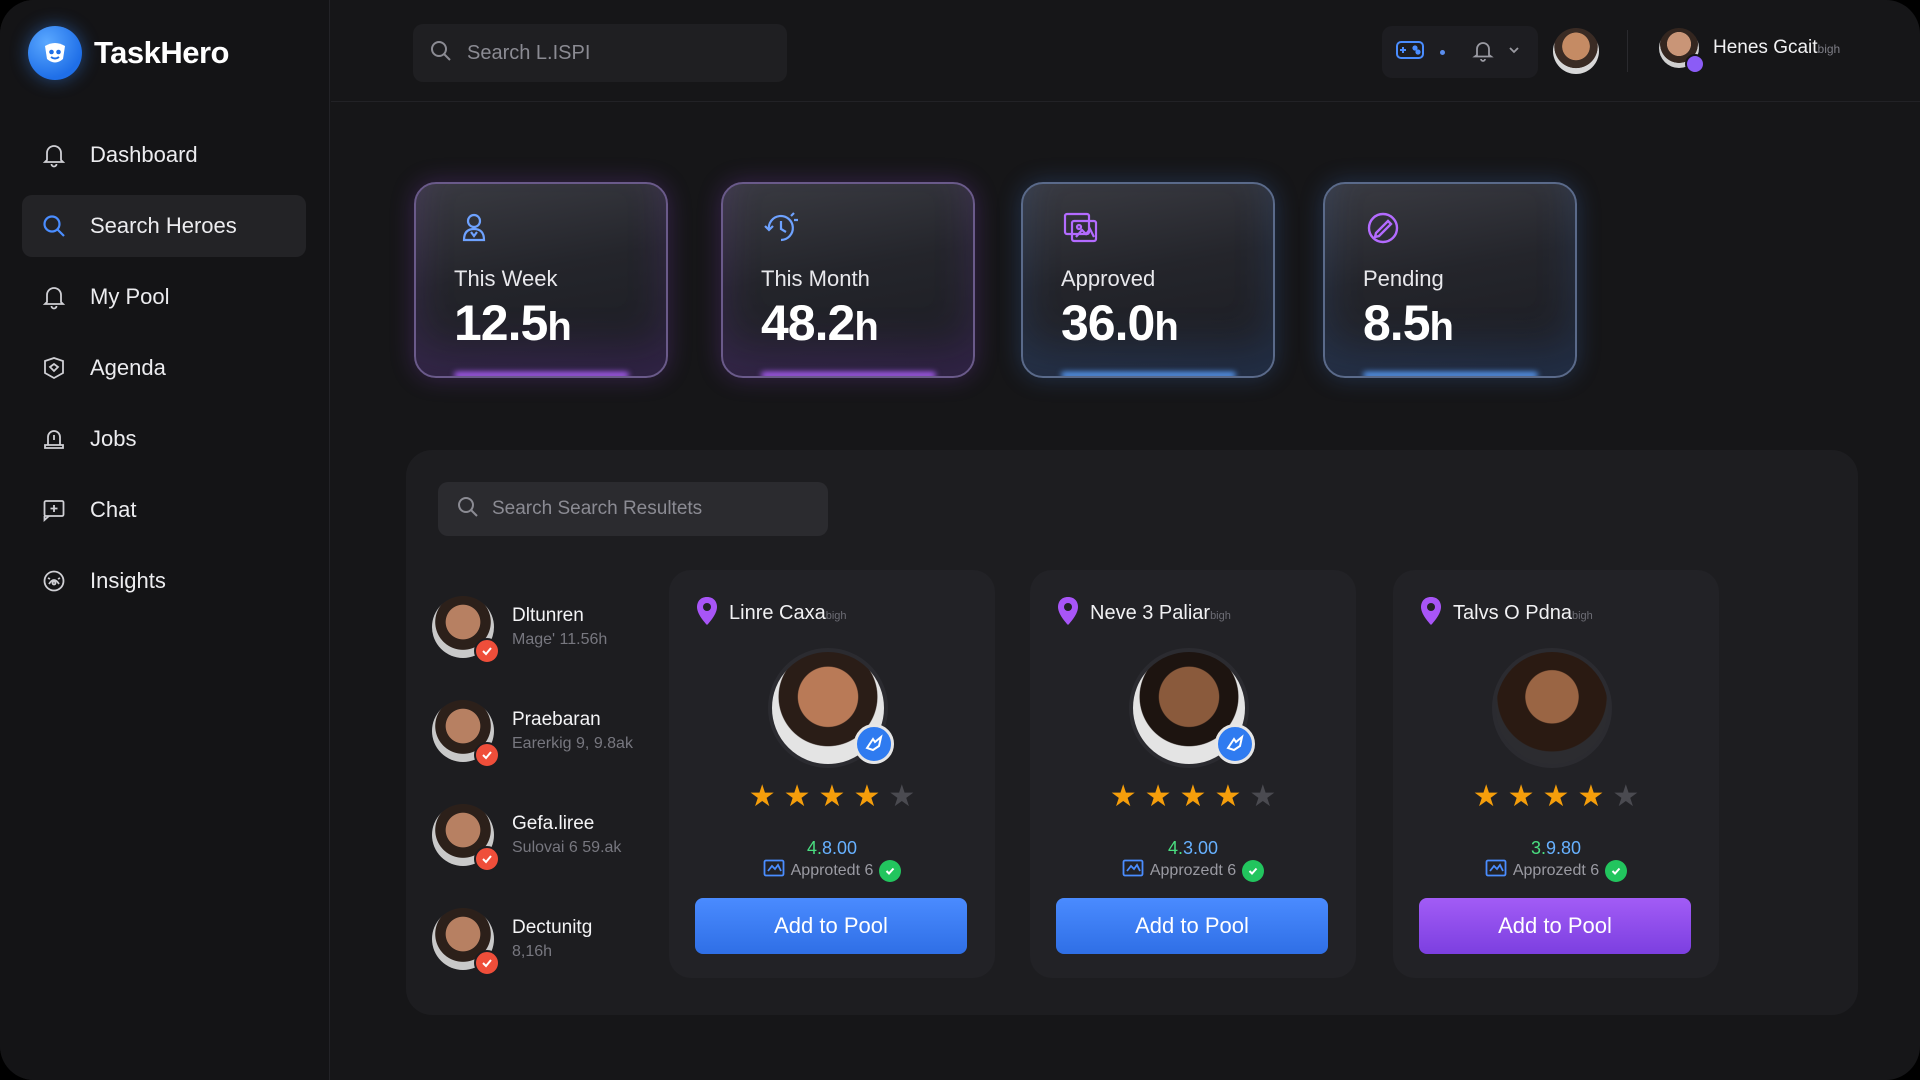  What do you see at coordinates (542, 835) in the screenshot?
I see `list-item: Gefa.liree Sulovai 6 59.ak` at bounding box center [542, 835].